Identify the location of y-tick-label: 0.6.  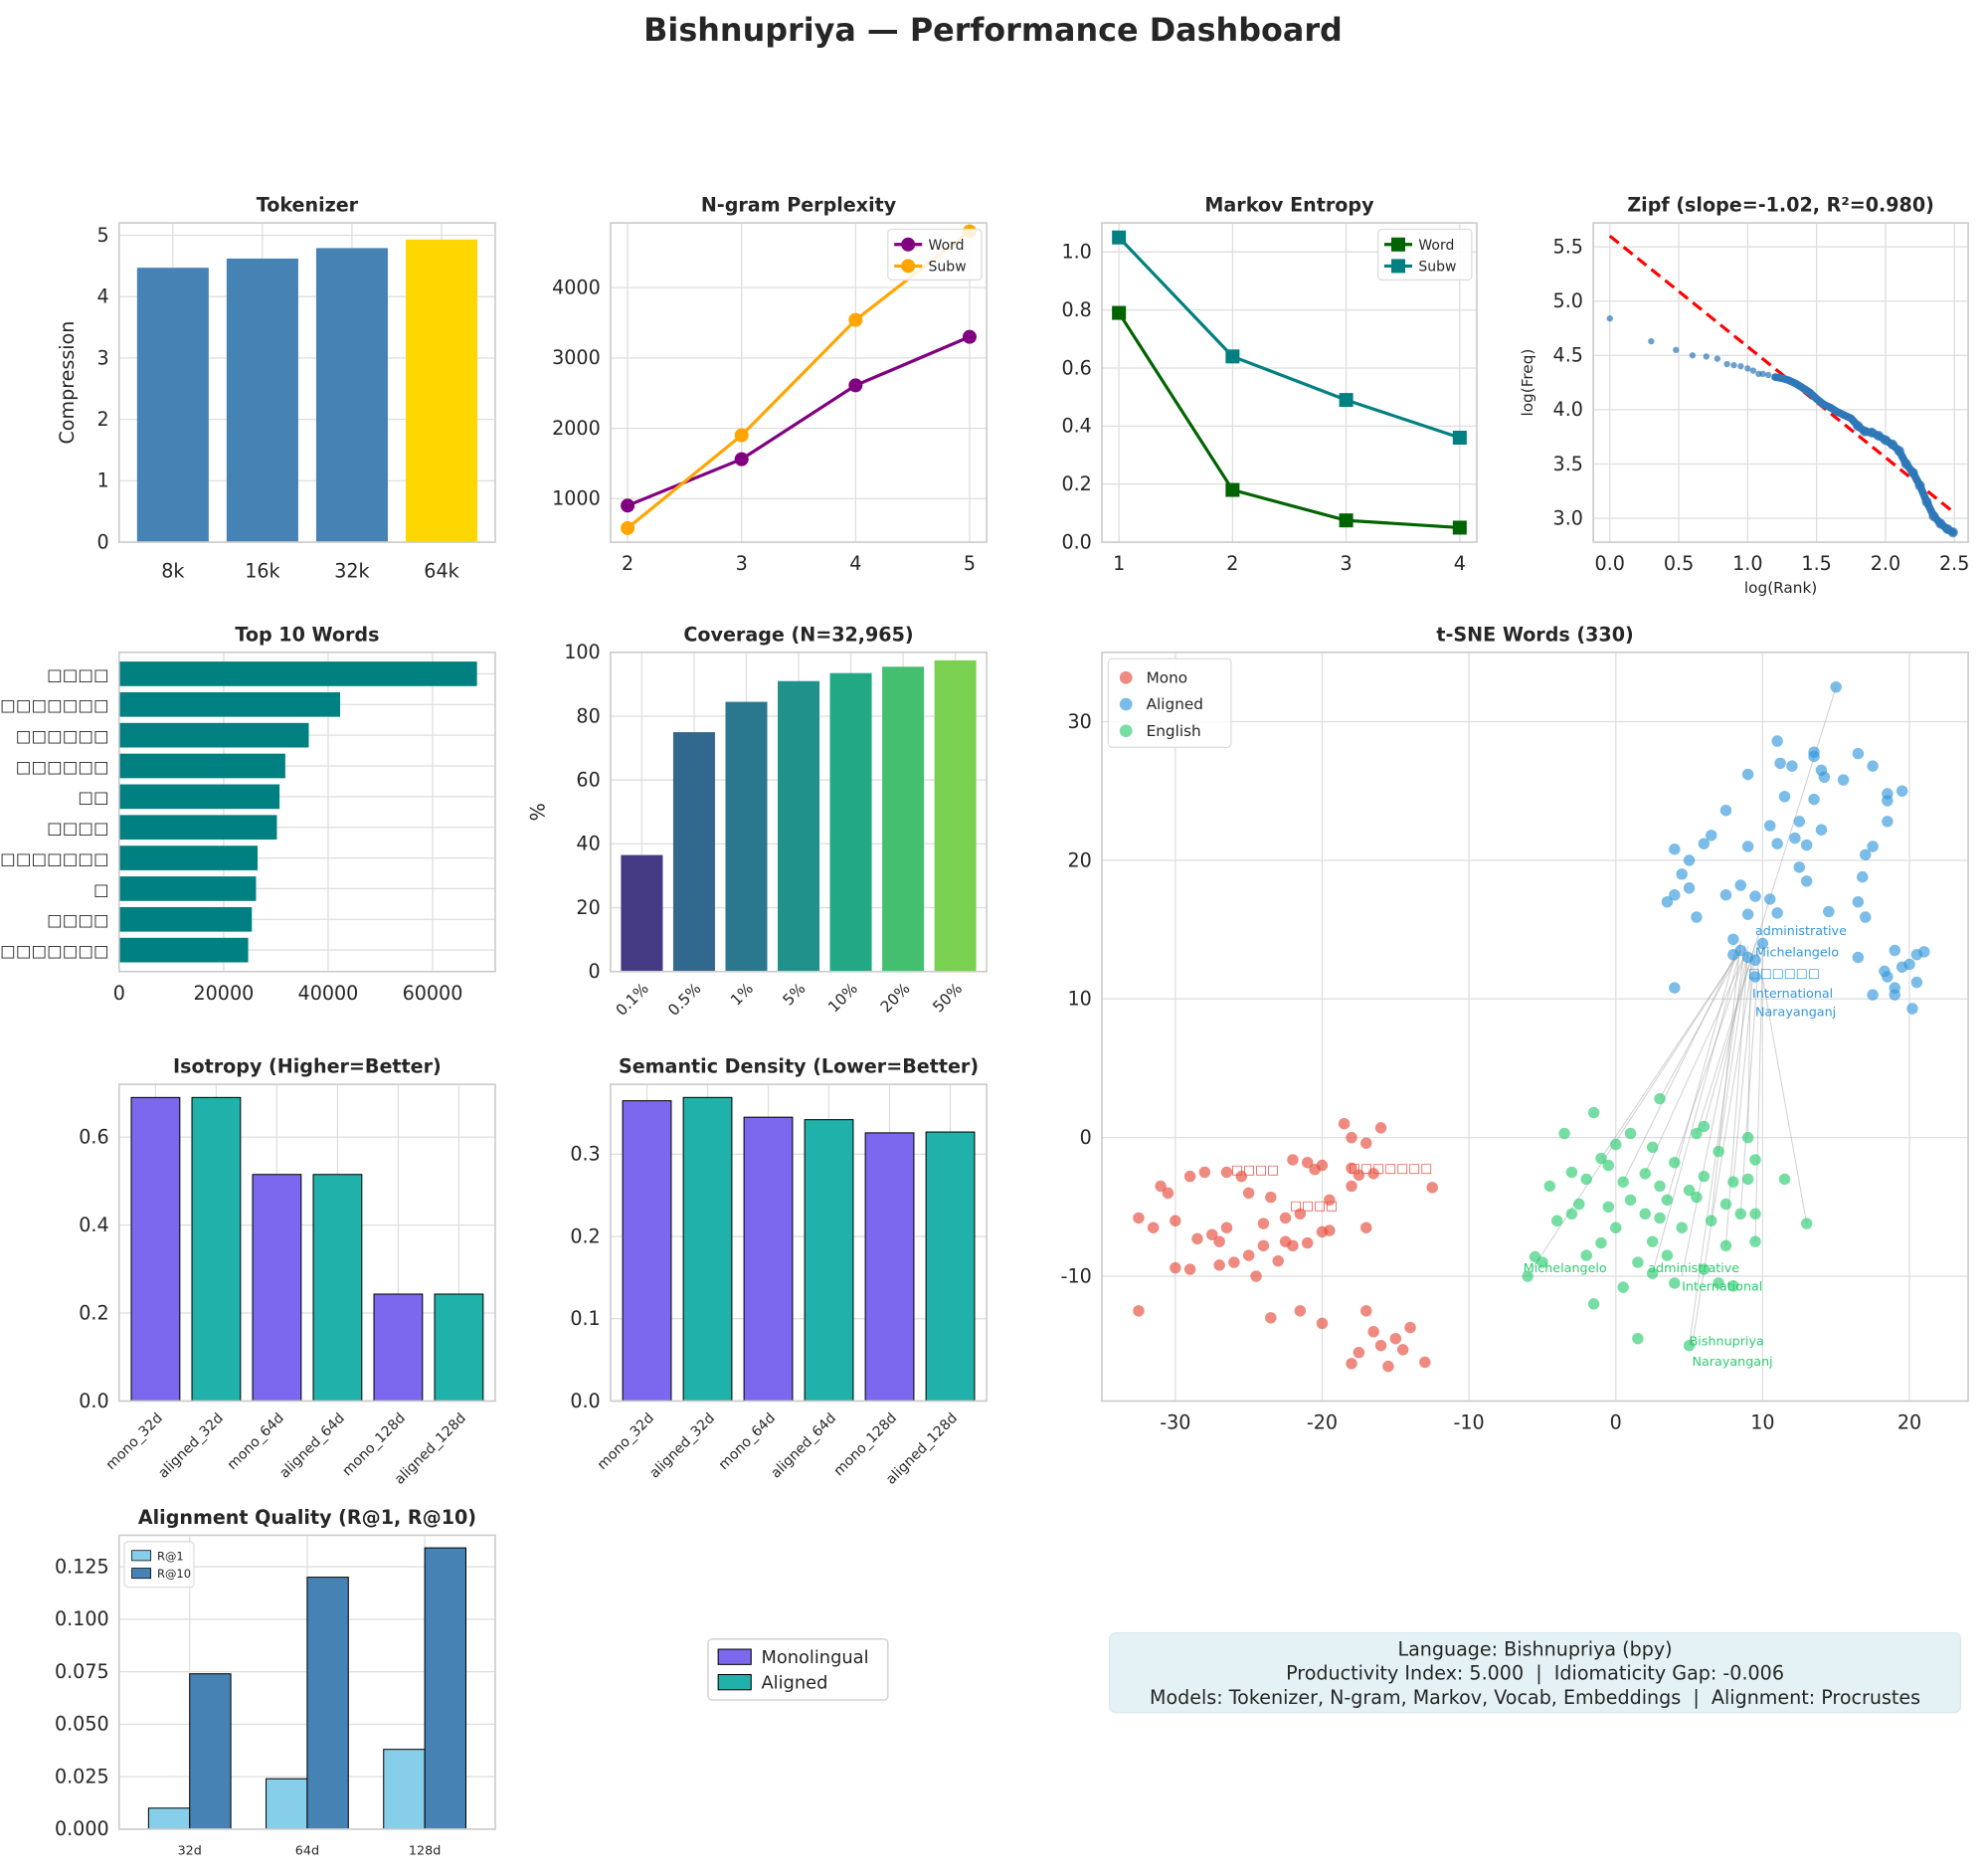
(93, 1137).